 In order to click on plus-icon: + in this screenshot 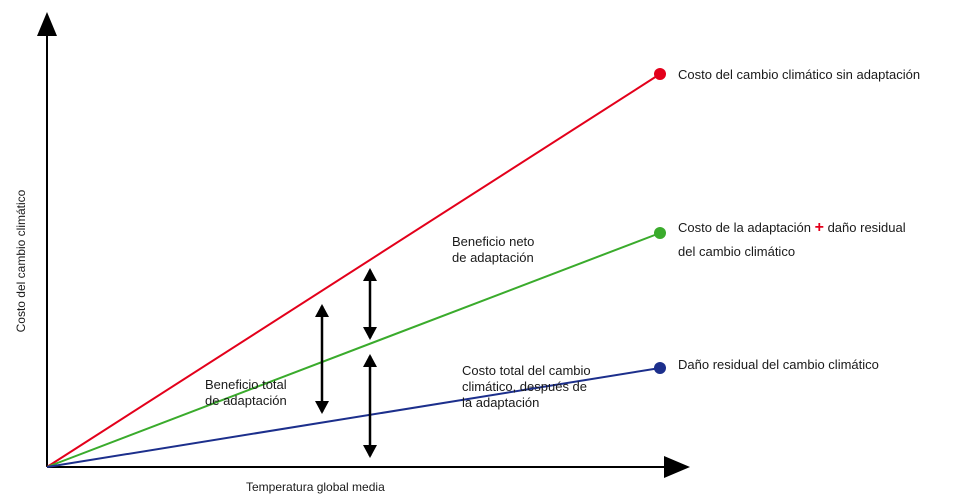, I will do `click(819, 227)`.